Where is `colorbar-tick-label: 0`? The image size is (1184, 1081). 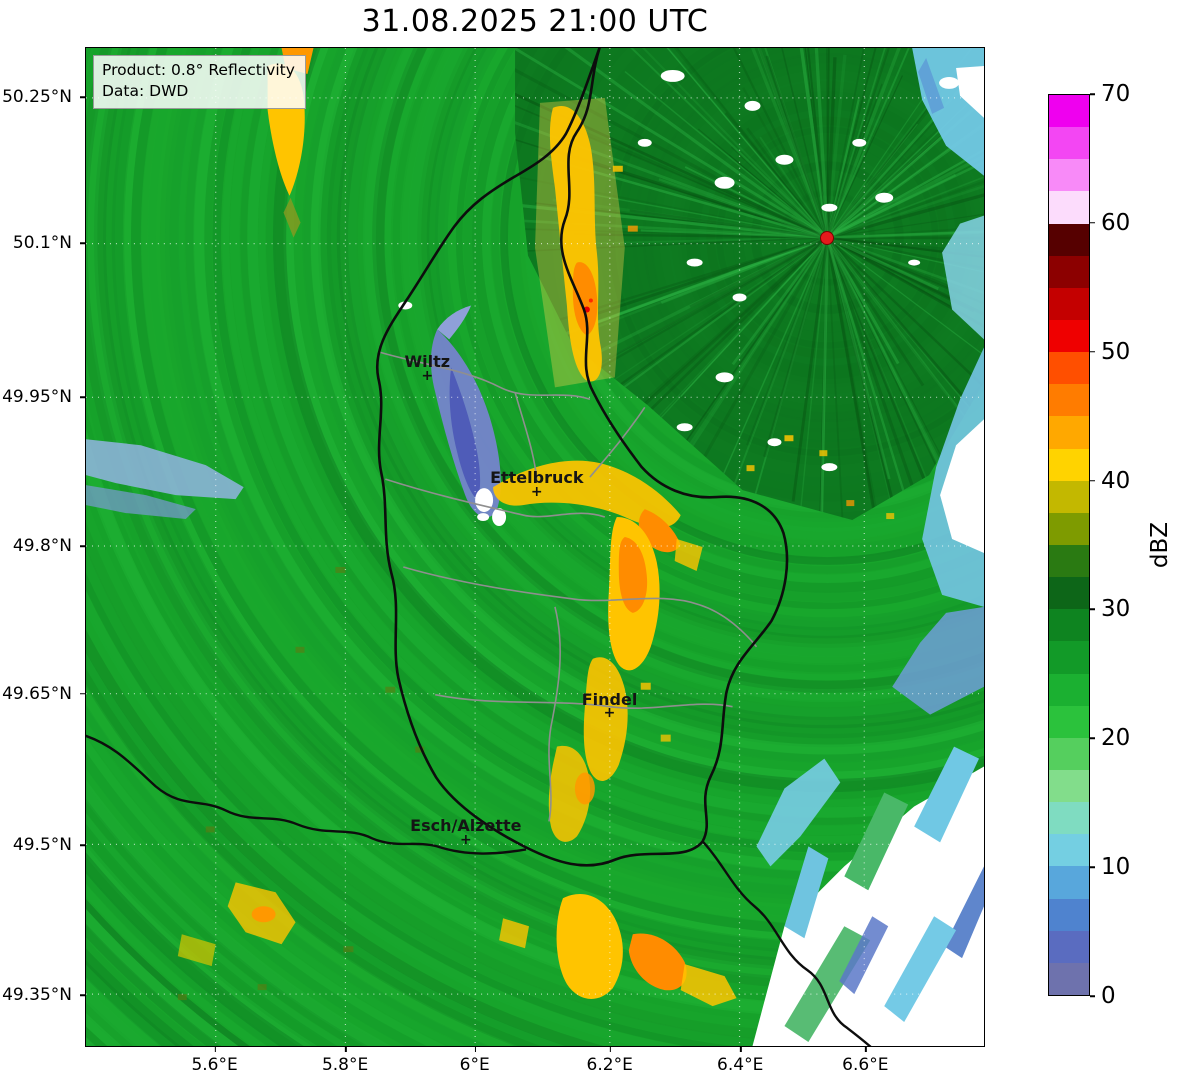 colorbar-tick-label: 0 is located at coordinates (1103, 996).